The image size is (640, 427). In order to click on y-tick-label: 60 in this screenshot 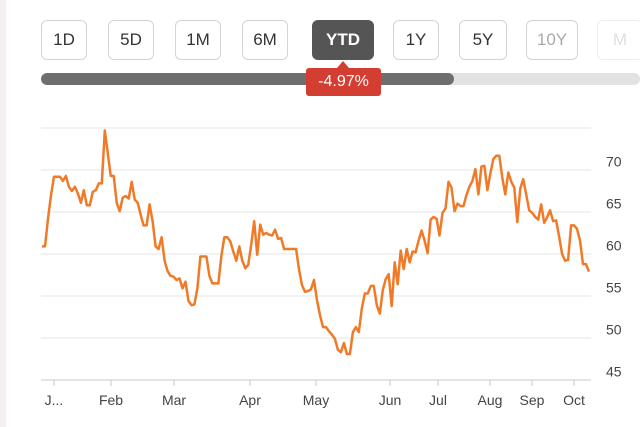, I will do `click(614, 246)`.